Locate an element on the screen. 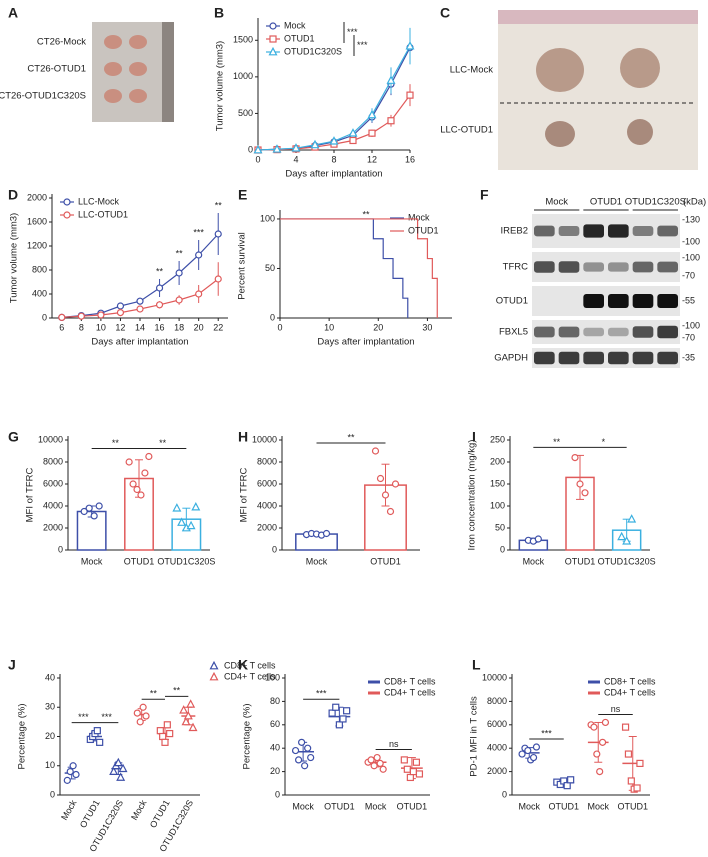  photo-label: CT26-OTUD1 is located at coordinates (56, 69).